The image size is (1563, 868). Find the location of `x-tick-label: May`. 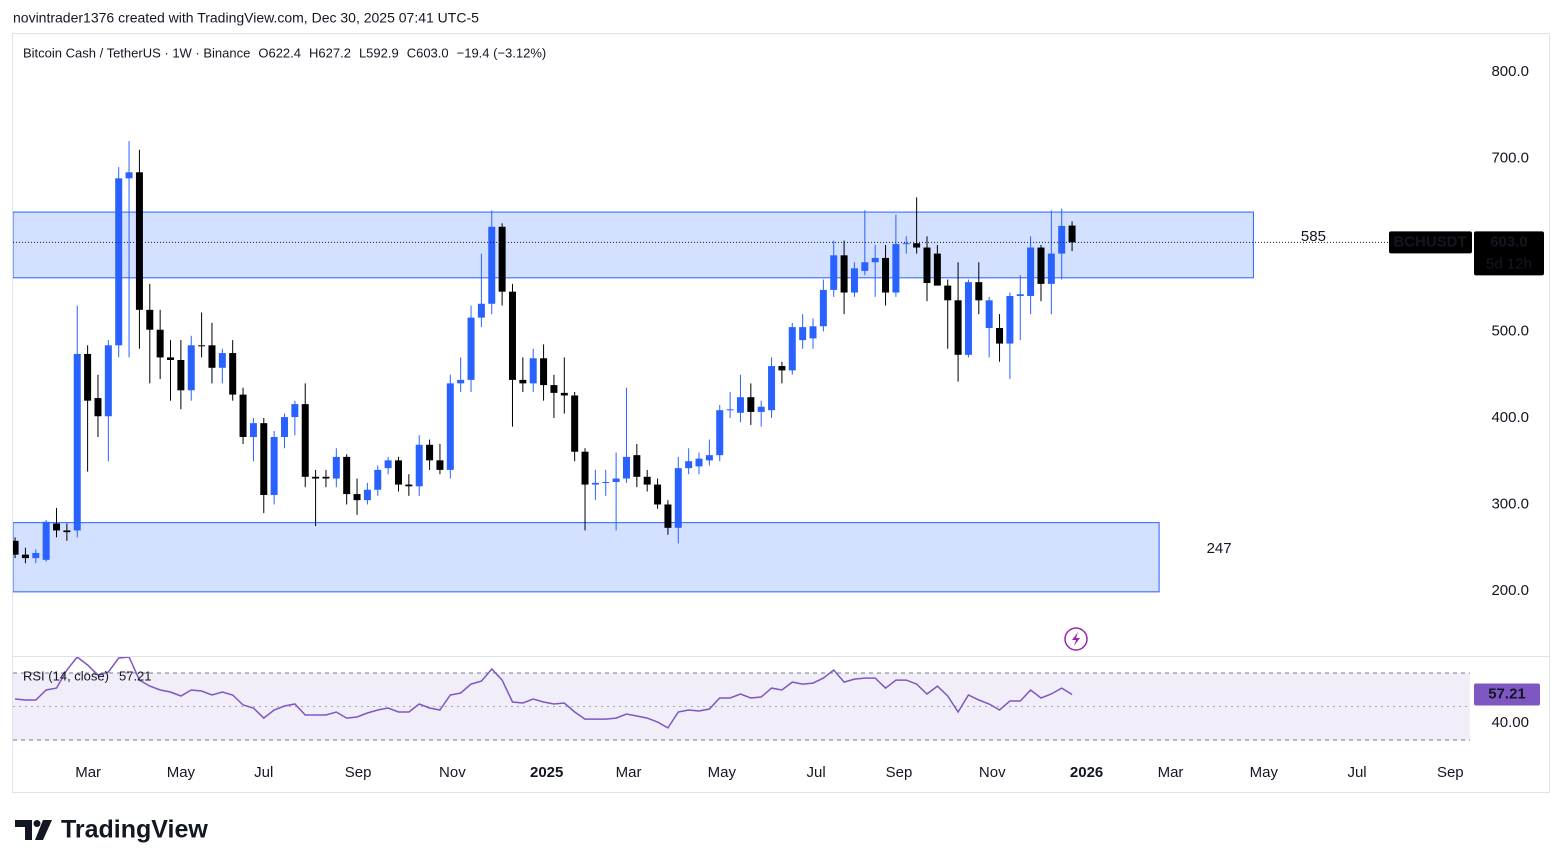

x-tick-label: May is located at coordinates (1264, 772).